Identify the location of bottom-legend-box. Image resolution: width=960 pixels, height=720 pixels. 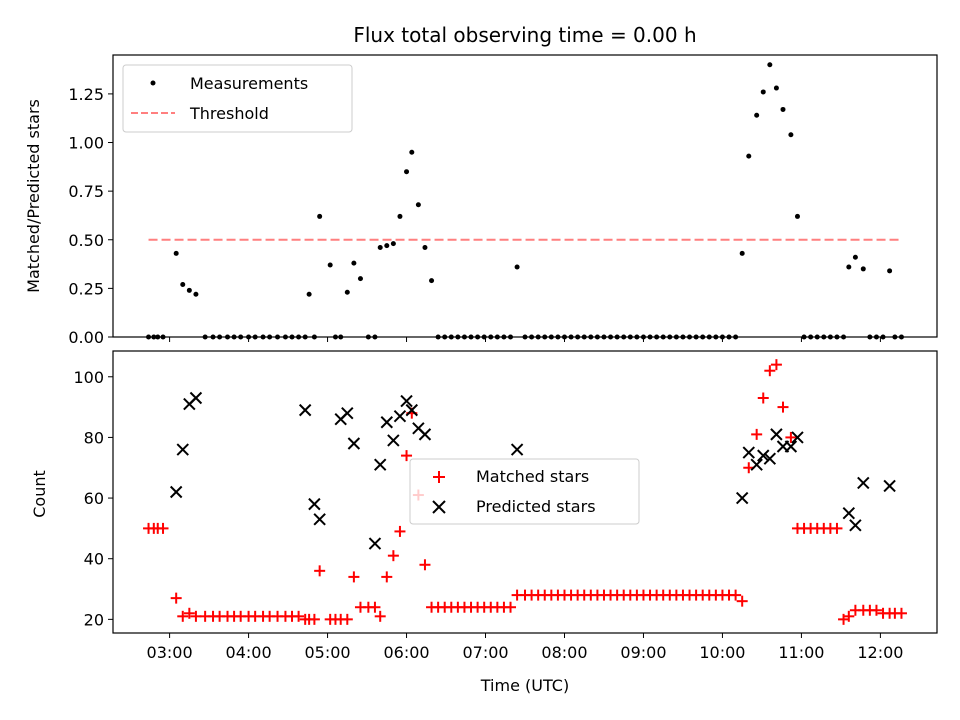
(524, 491).